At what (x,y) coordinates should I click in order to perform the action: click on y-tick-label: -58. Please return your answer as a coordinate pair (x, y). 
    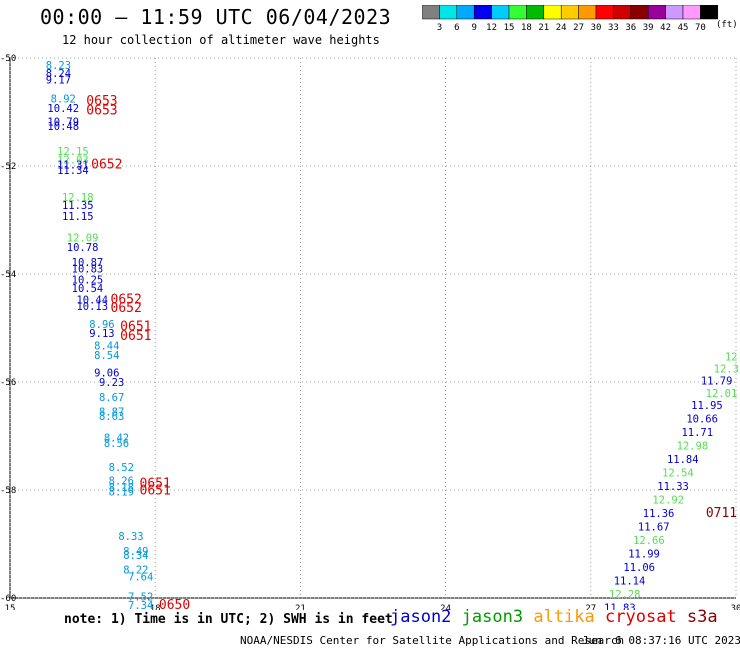
    Looking at the image, I should click on (8, 491).